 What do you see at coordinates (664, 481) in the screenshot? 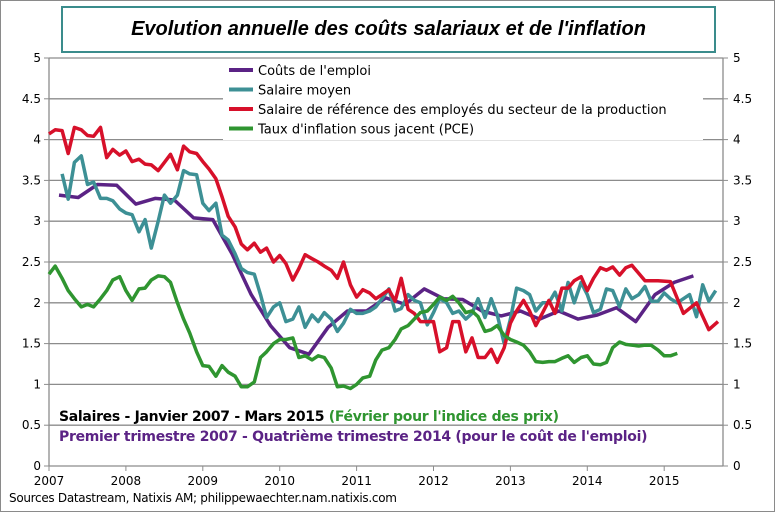
I see `x-tick-label: 2015` at bounding box center [664, 481].